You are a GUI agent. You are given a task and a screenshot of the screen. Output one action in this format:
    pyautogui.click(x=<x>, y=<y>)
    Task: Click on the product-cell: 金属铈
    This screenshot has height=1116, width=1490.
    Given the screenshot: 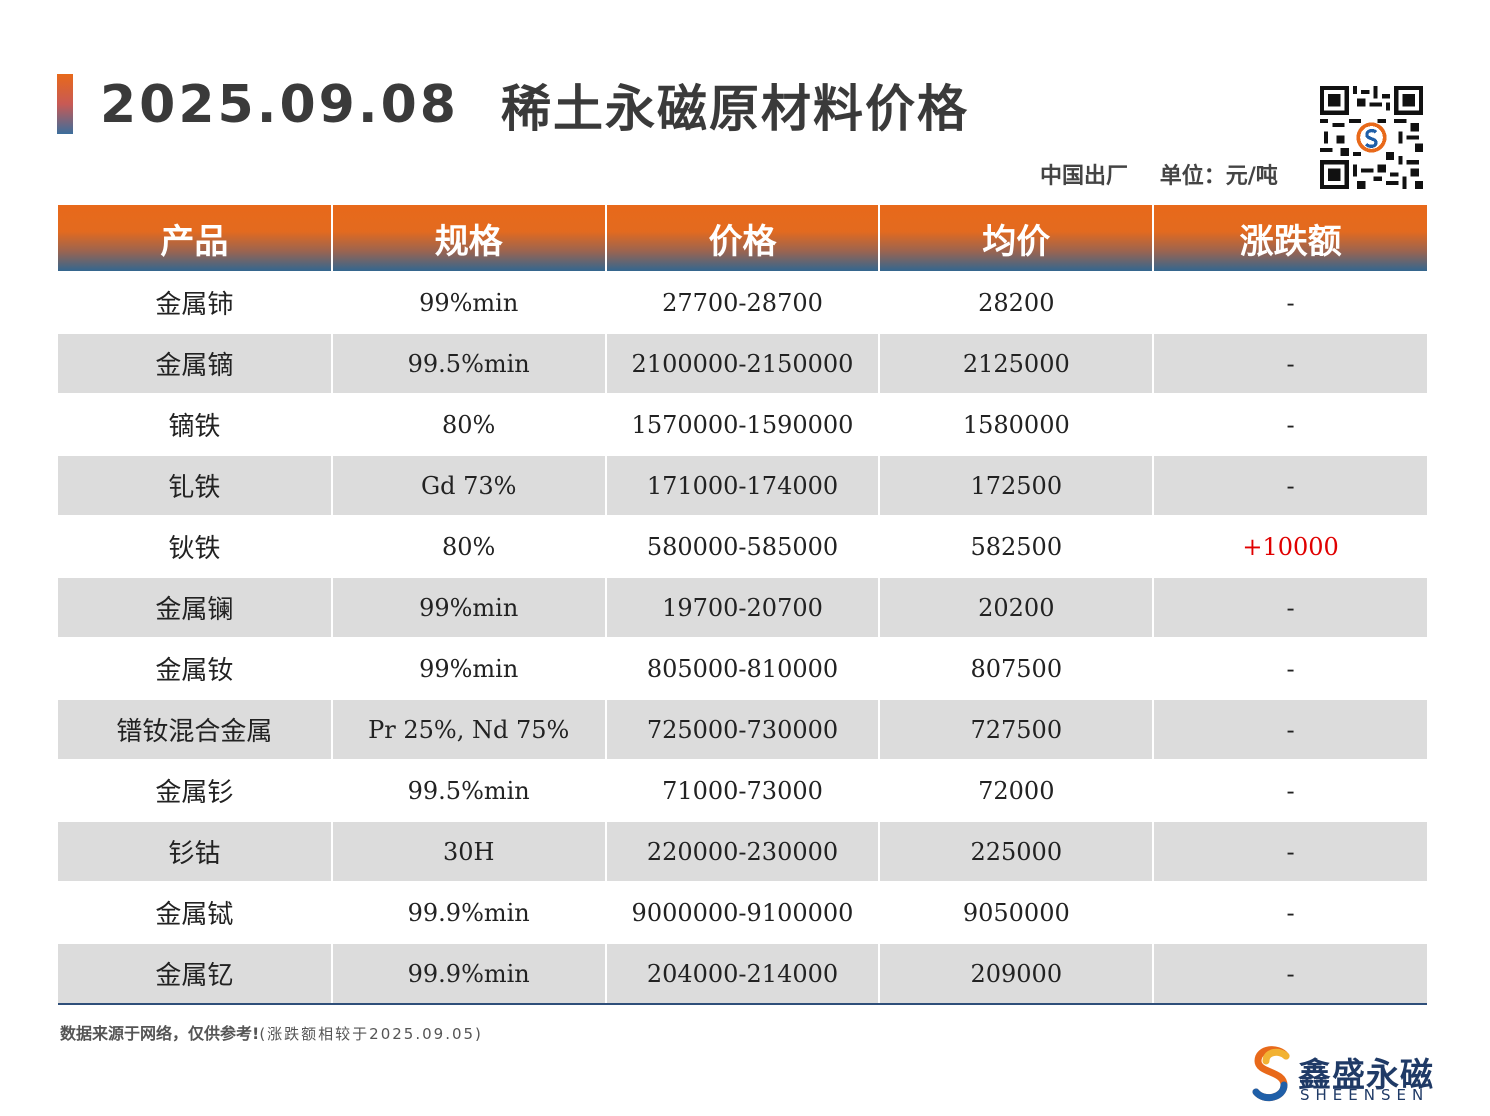 What is the action you would take?
    pyautogui.click(x=195, y=302)
    